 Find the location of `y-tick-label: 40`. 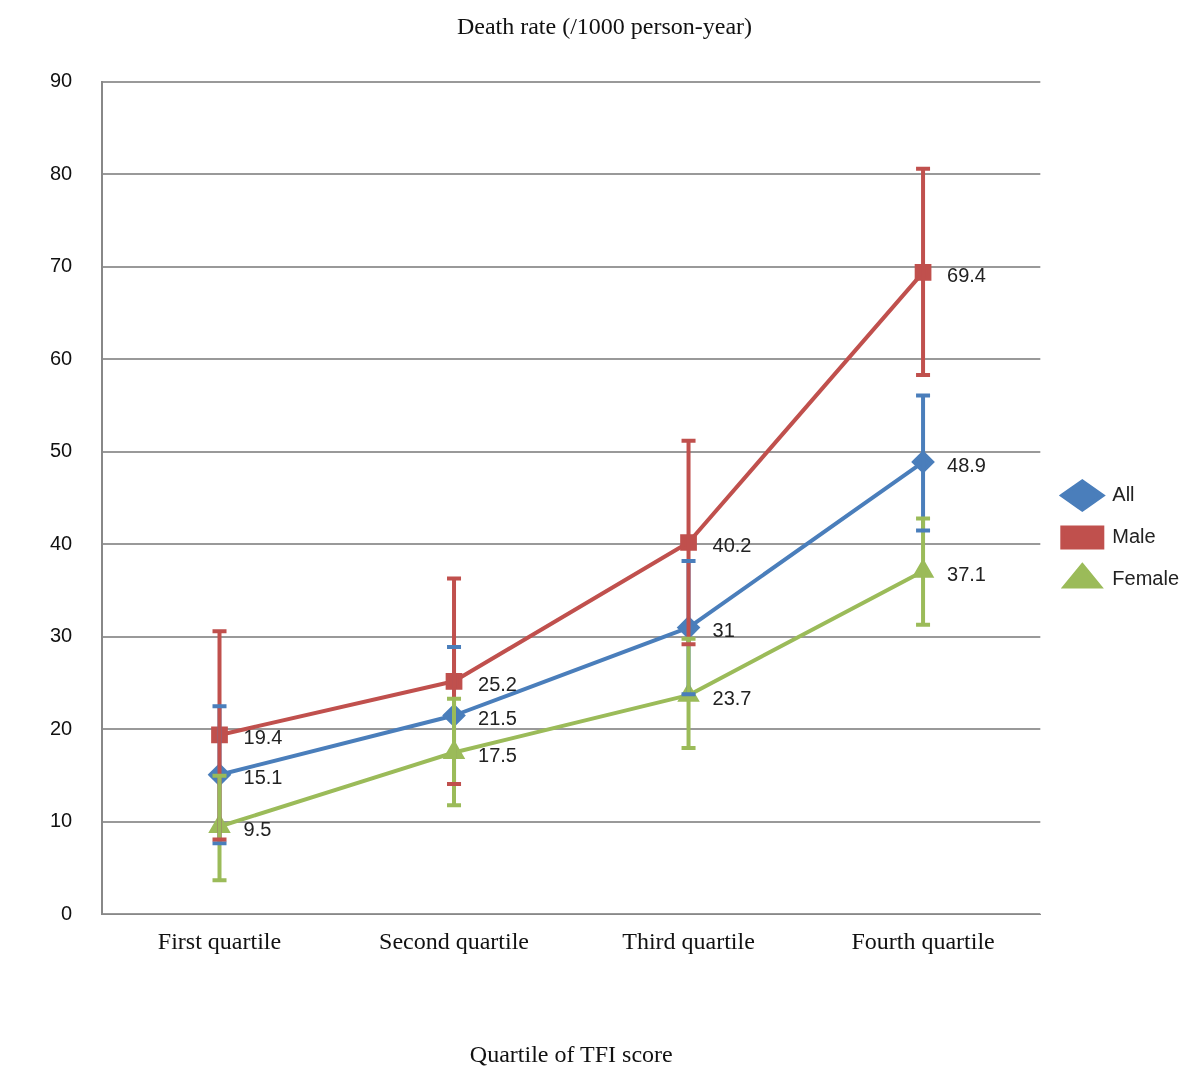

y-tick-label: 40 is located at coordinates (61, 542).